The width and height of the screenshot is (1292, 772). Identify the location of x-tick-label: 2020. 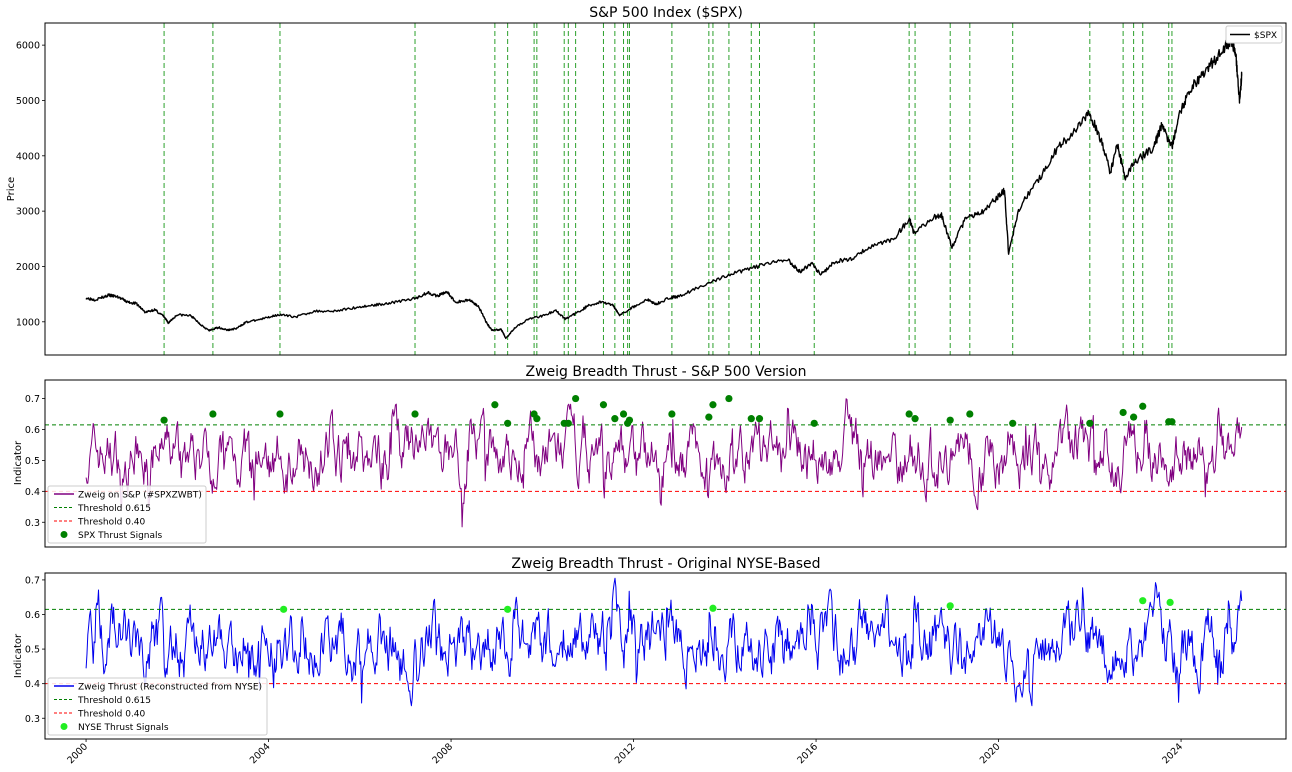
(990, 753).